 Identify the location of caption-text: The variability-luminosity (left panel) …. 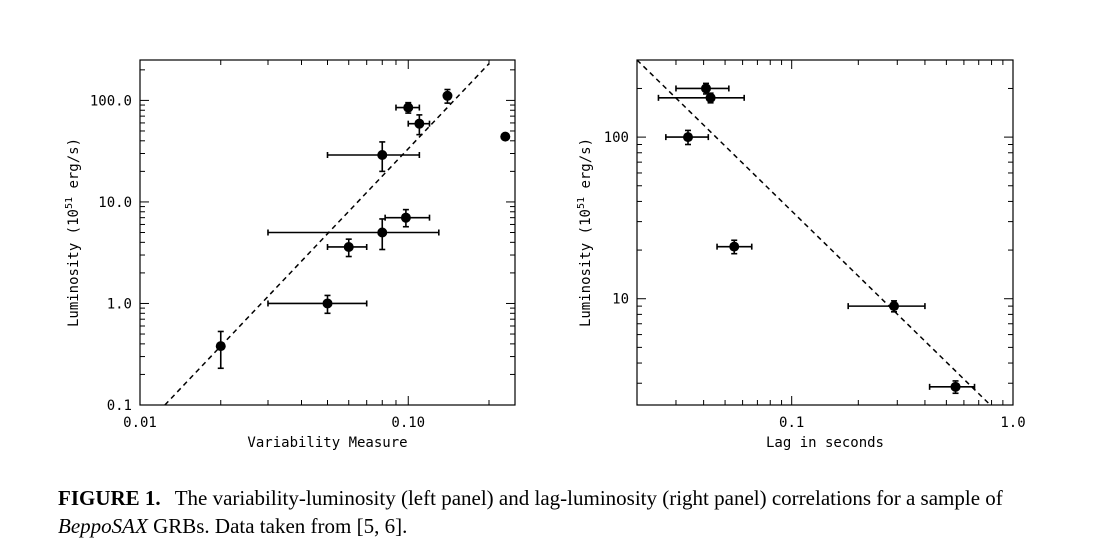
(588, 498).